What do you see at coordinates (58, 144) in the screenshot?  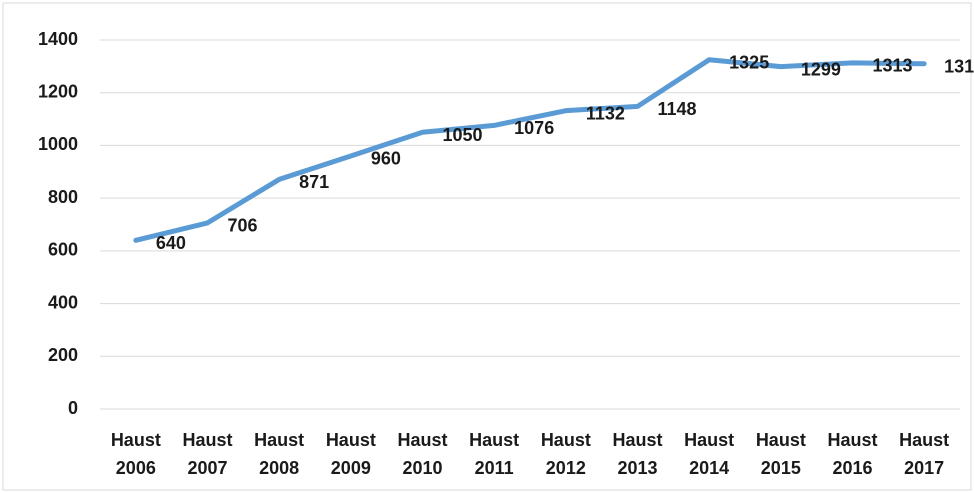 I see `y-tick-label: 1000` at bounding box center [58, 144].